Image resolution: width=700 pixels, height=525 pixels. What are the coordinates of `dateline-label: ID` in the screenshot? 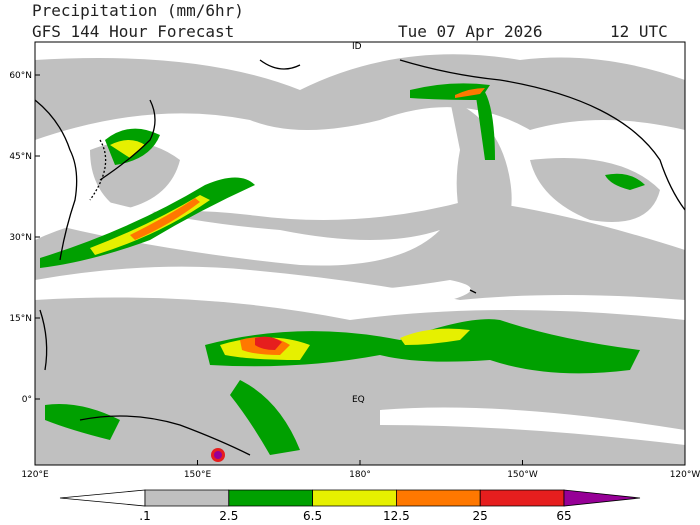 It's located at (357, 47).